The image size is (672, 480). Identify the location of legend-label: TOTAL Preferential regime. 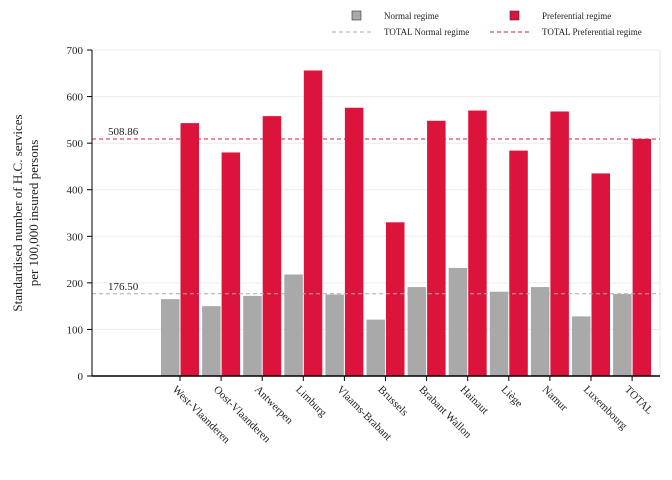
(592, 32).